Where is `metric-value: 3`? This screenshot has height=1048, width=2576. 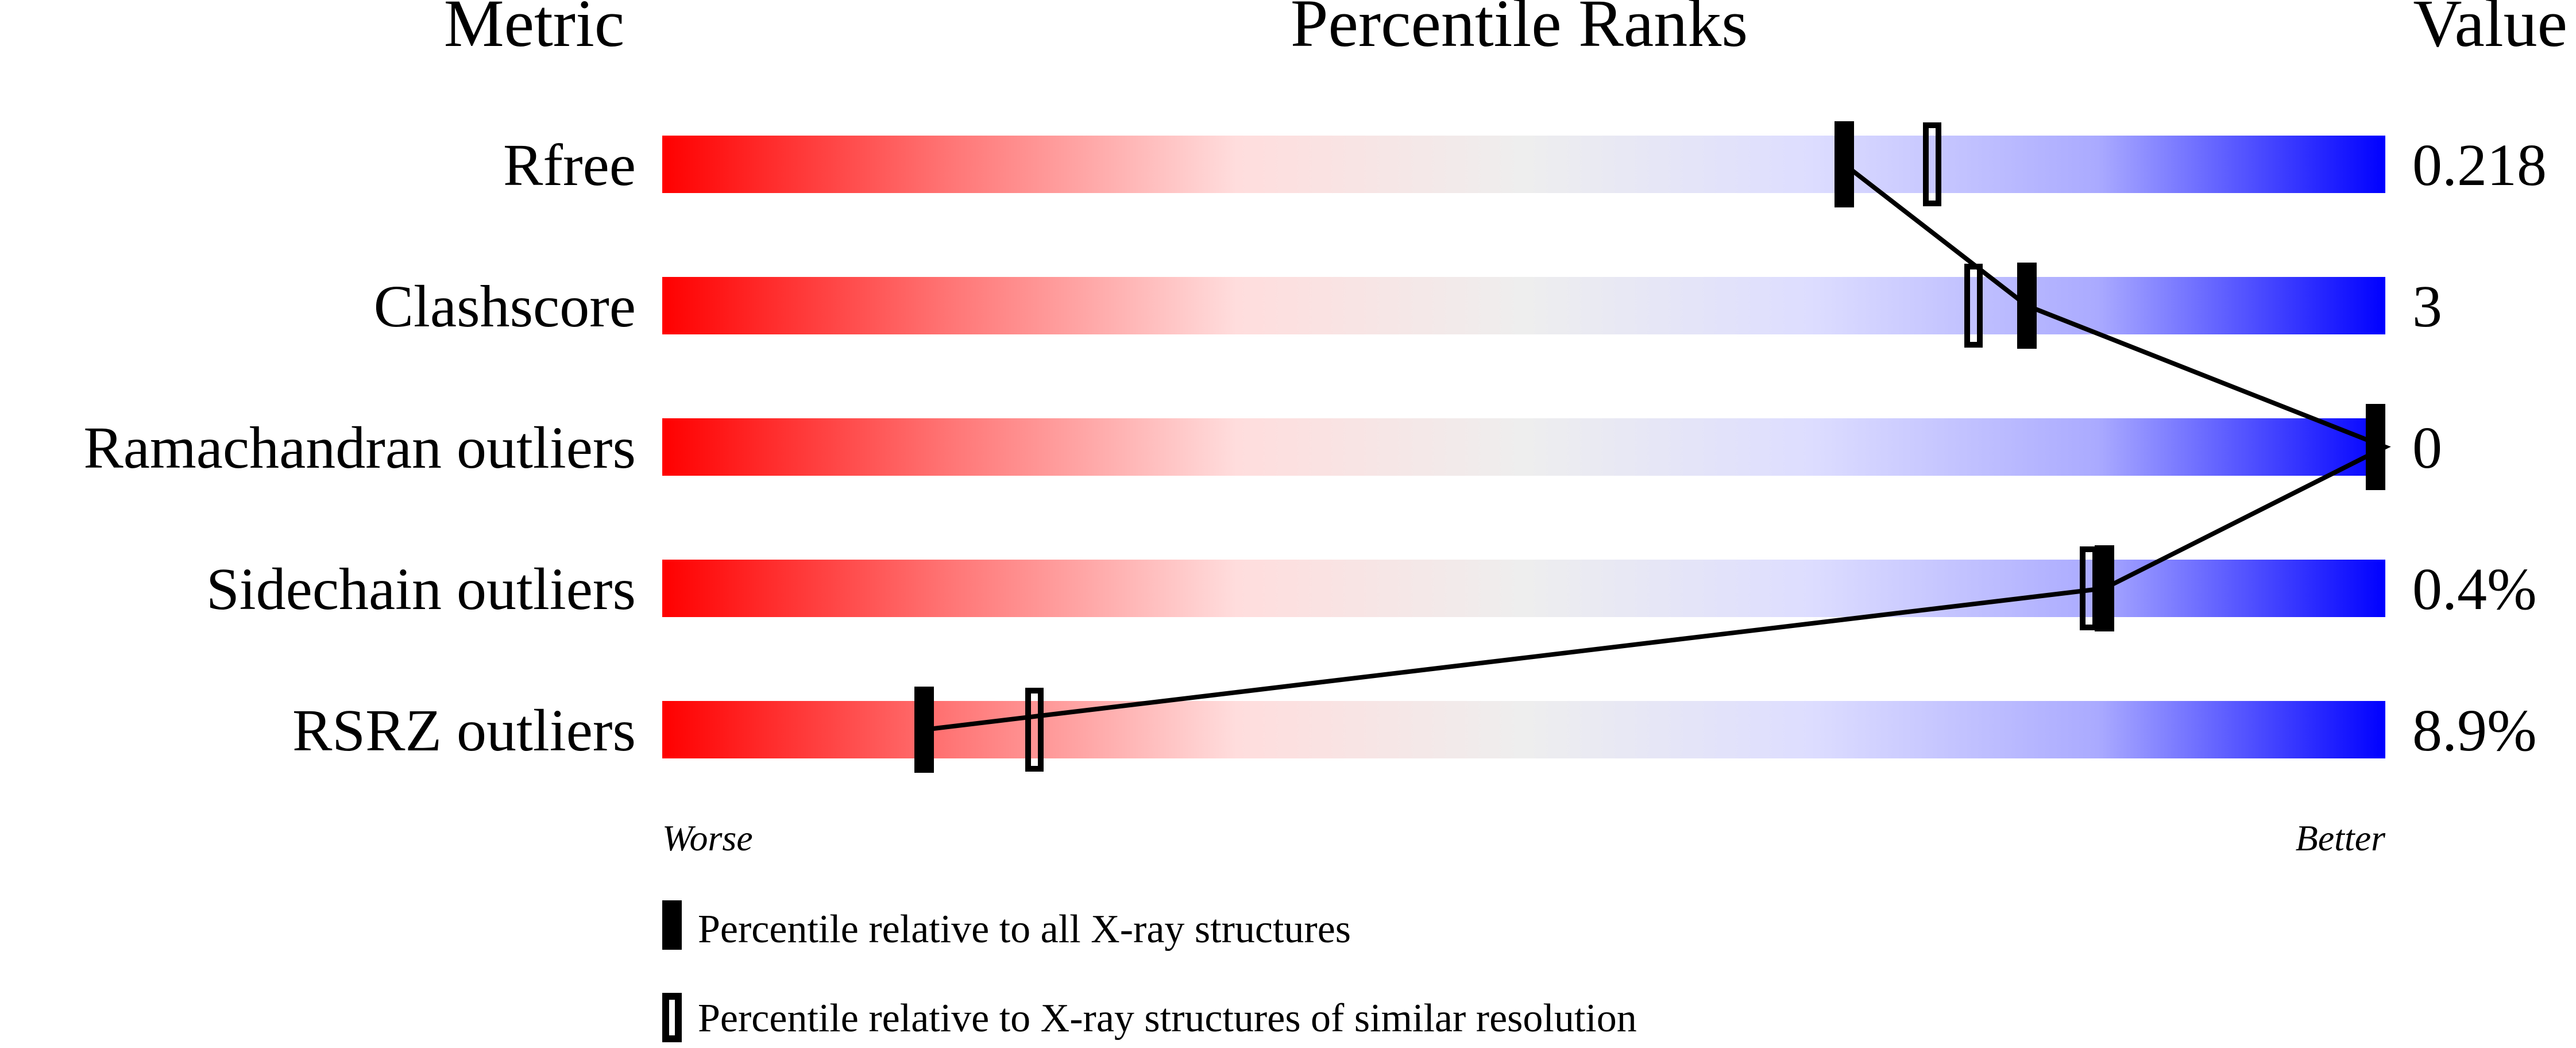
metric-value: 3 is located at coordinates (2427, 306).